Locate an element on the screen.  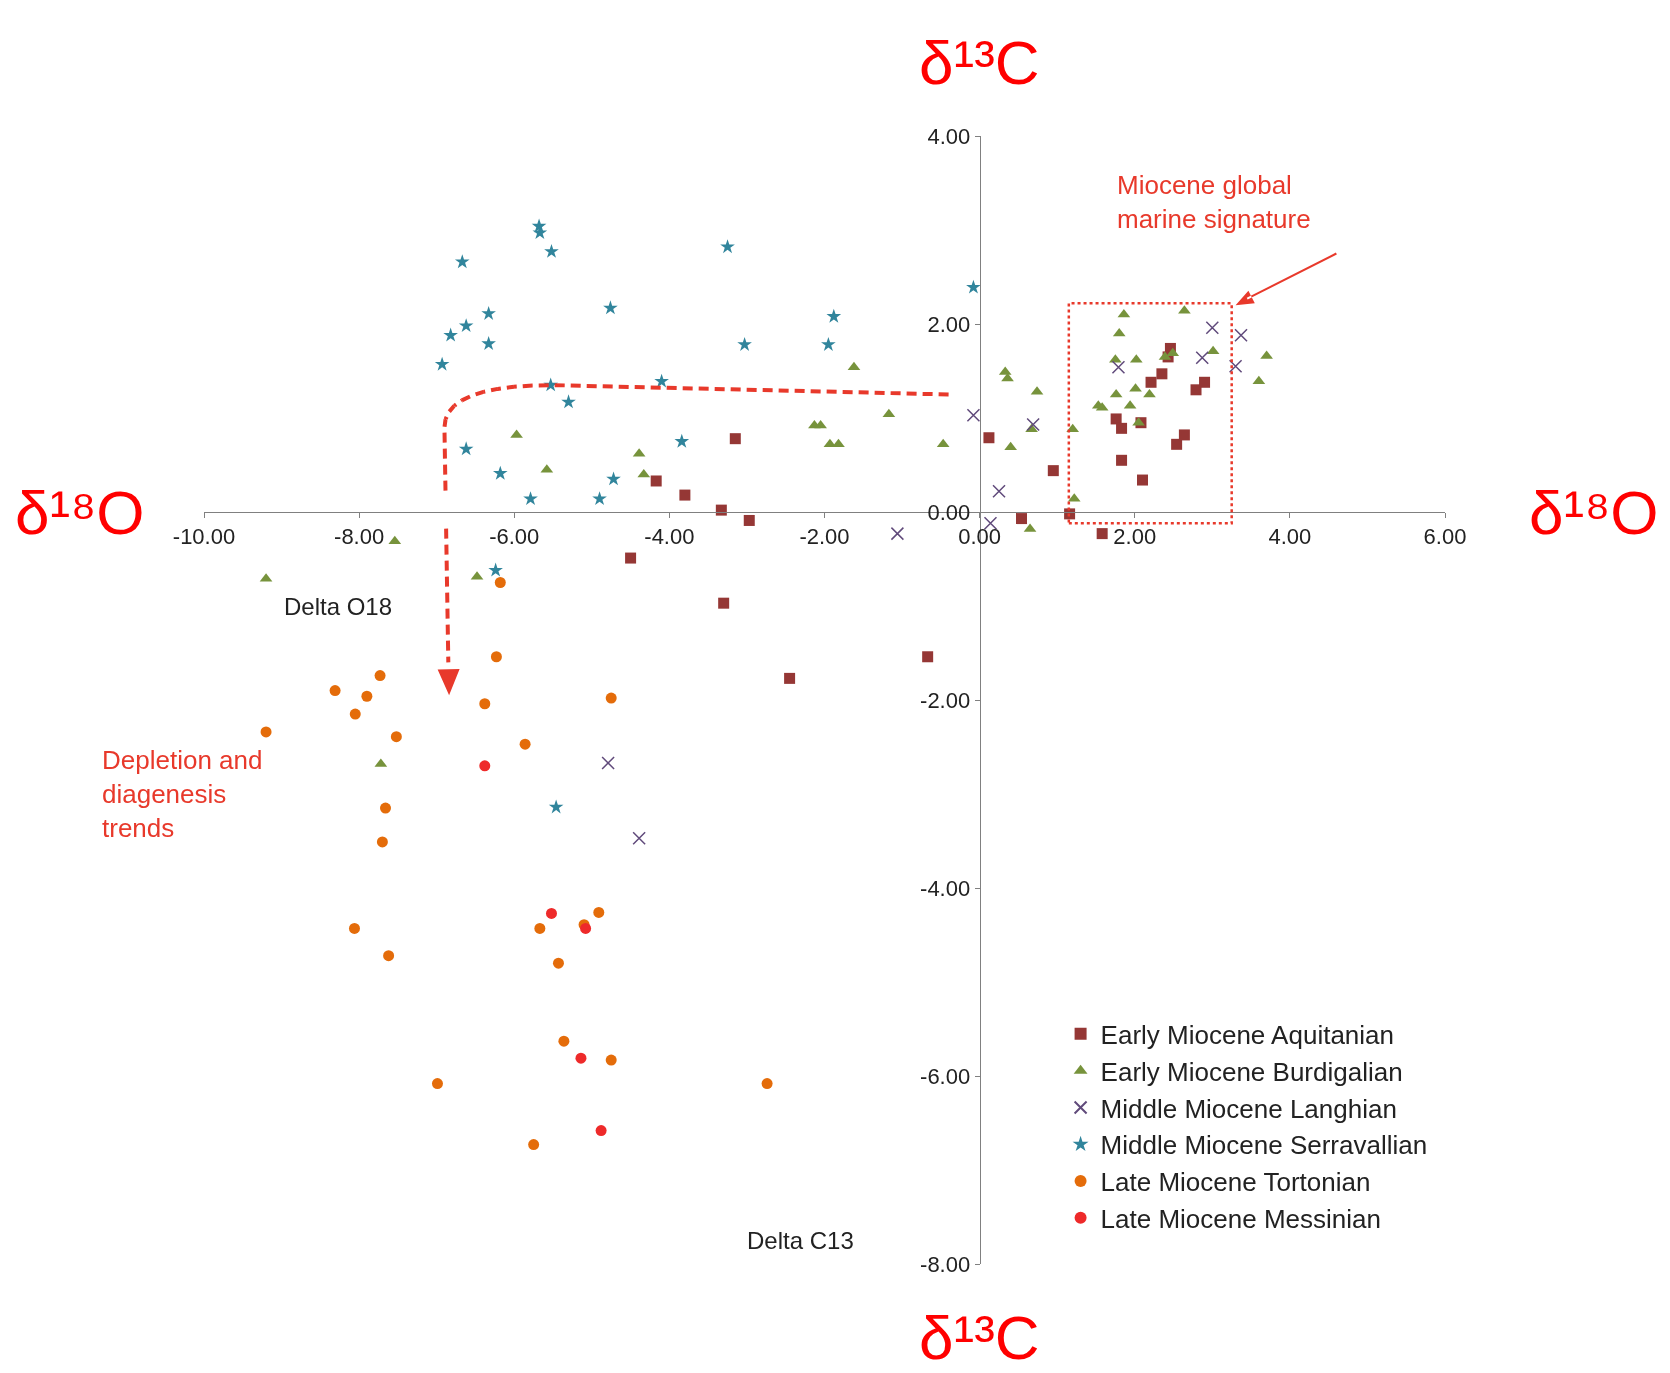
x-tick-label: -10.00 is located at coordinates (204, 537).